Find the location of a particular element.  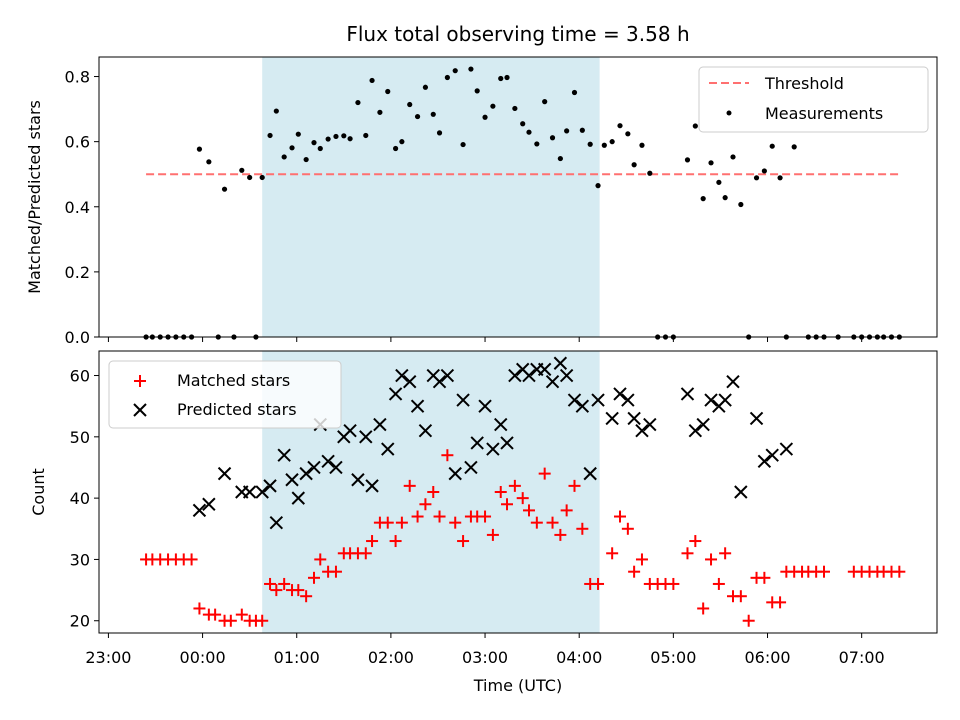

legend-matched-label: Matched stars is located at coordinates (233, 380).